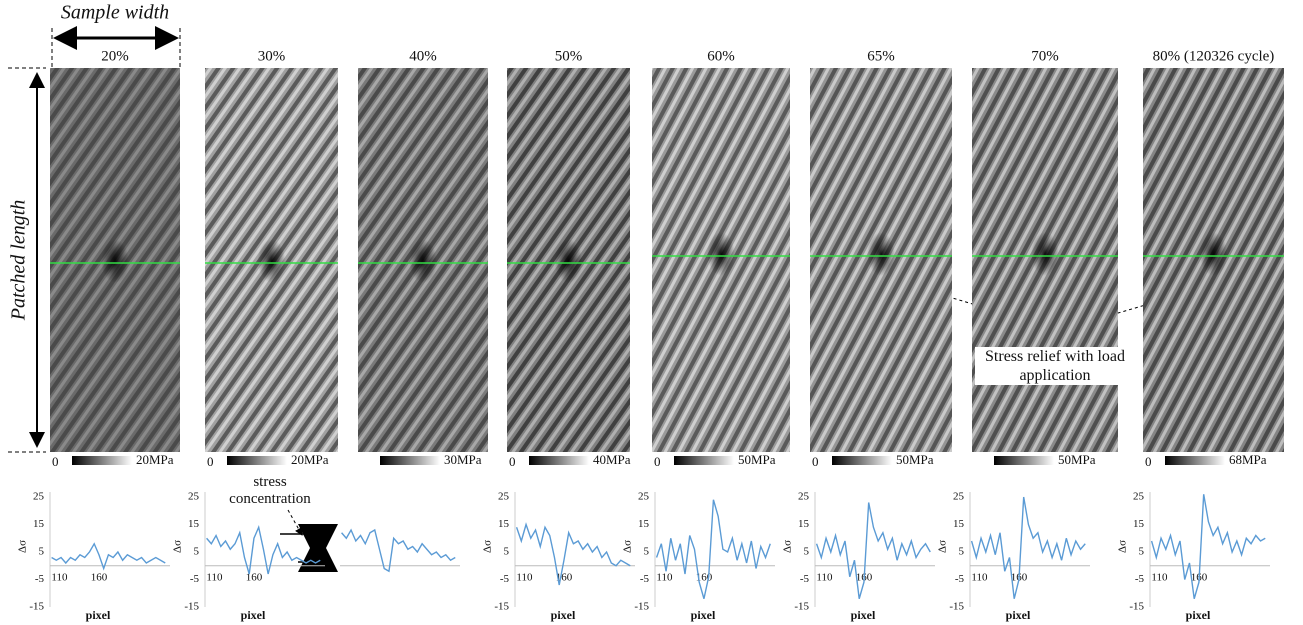 The height and width of the screenshot is (625, 1303). What do you see at coordinates (295, 522) in the screenshot?
I see `concentration-arrow` at bounding box center [295, 522].